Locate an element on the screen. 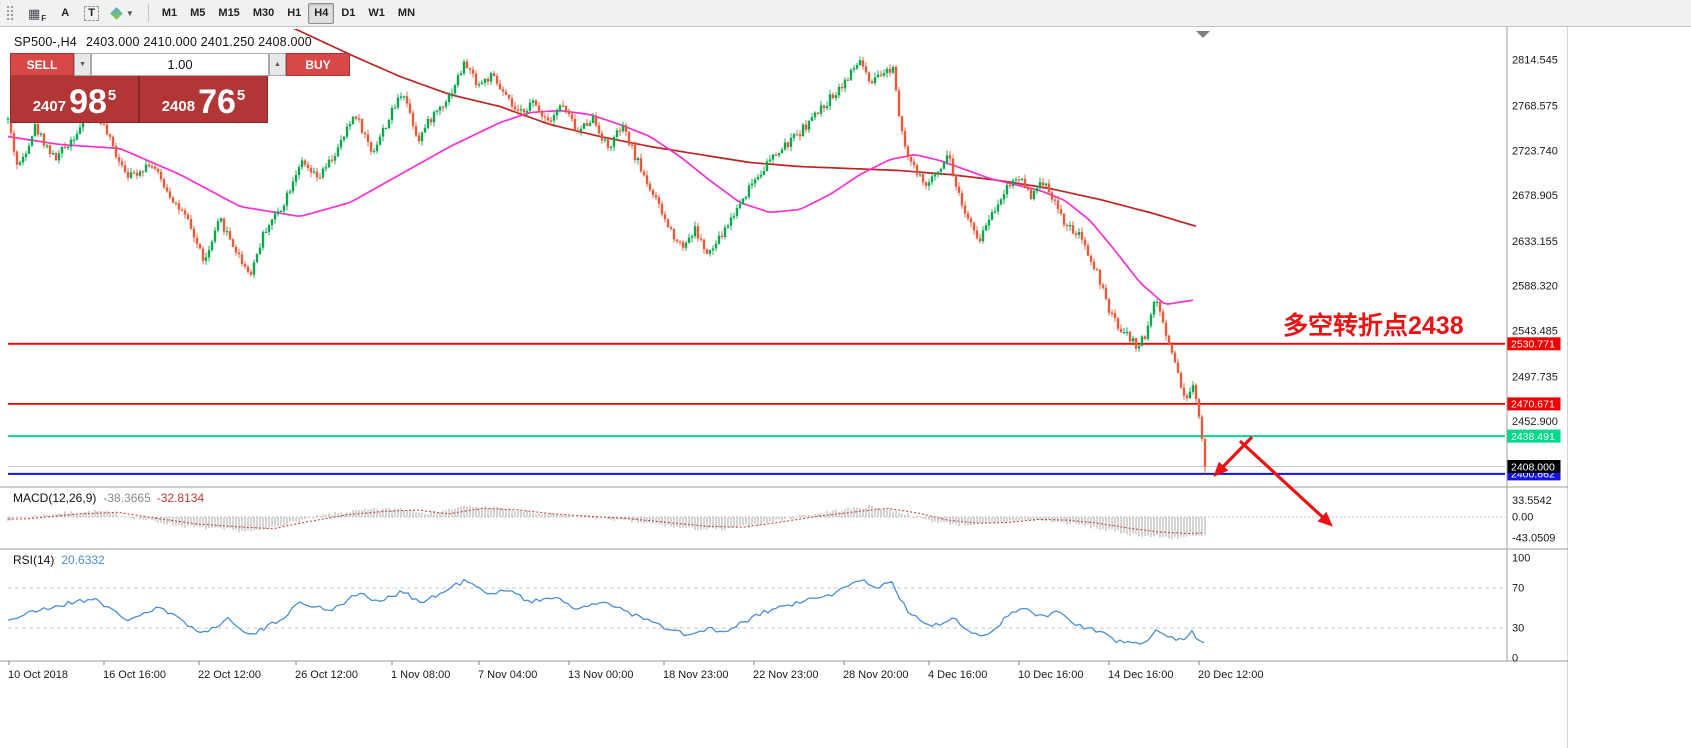 The width and height of the screenshot is (1691, 748). svg-text: 18 Nov 23:00 is located at coordinates (695, 675).